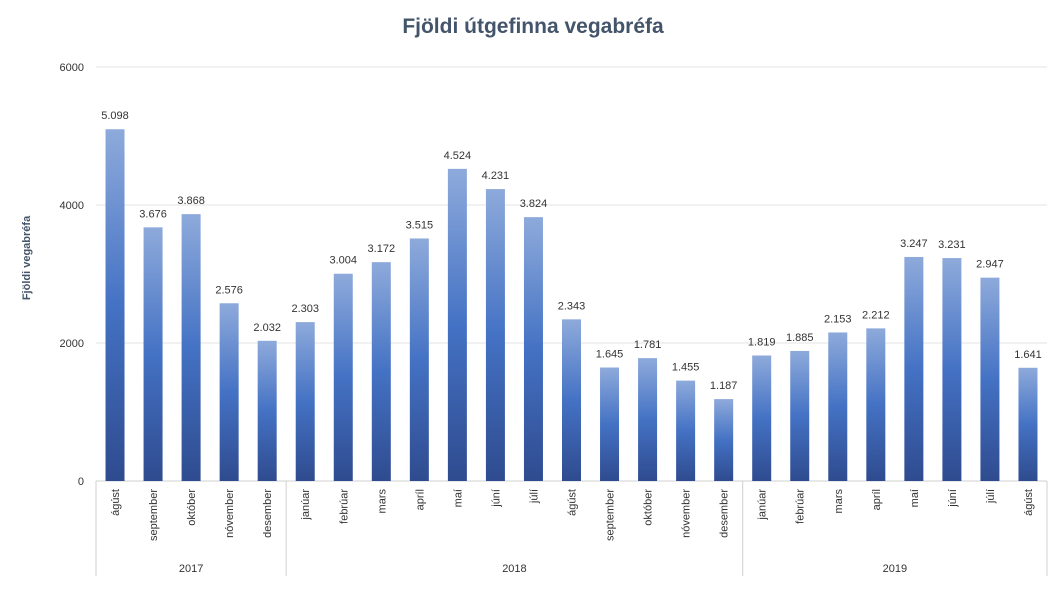  What do you see at coordinates (533, 26) in the screenshot?
I see `chart-title: Fjöldi útgefinna vegabréfa` at bounding box center [533, 26].